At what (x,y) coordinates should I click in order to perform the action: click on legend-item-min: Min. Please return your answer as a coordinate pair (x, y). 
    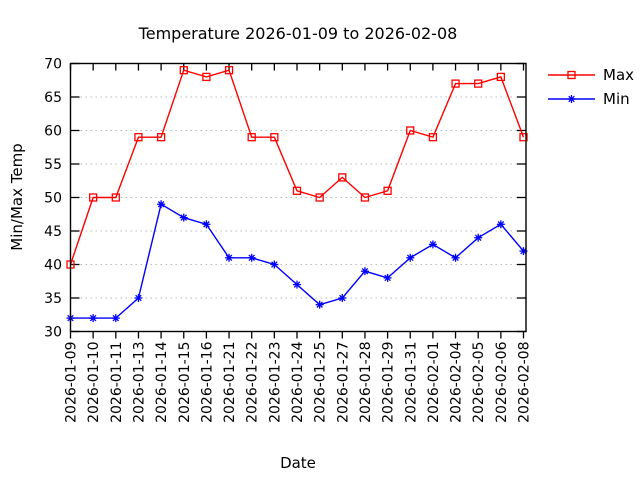
    Looking at the image, I should click on (589, 99).